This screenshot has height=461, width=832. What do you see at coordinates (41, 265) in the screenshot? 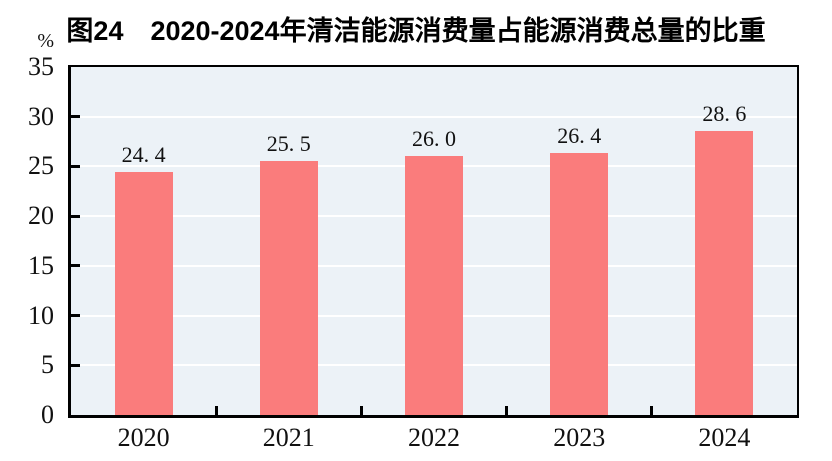
I see `y-axis-label-15: 15` at bounding box center [41, 265].